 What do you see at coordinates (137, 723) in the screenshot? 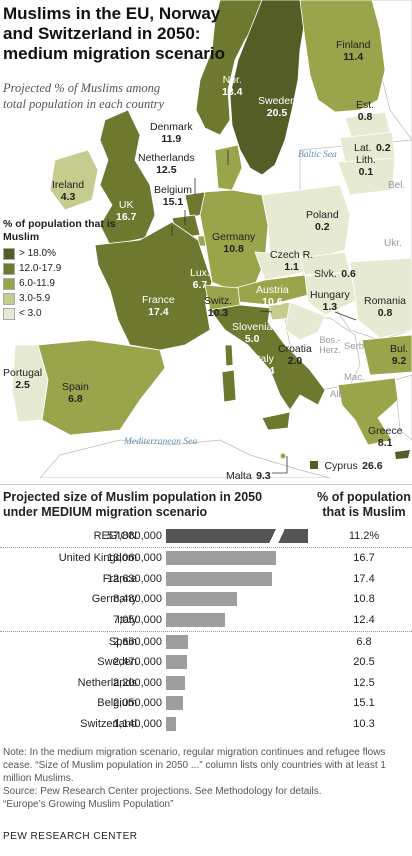
I see `row-population: 1,140,000` at bounding box center [137, 723].